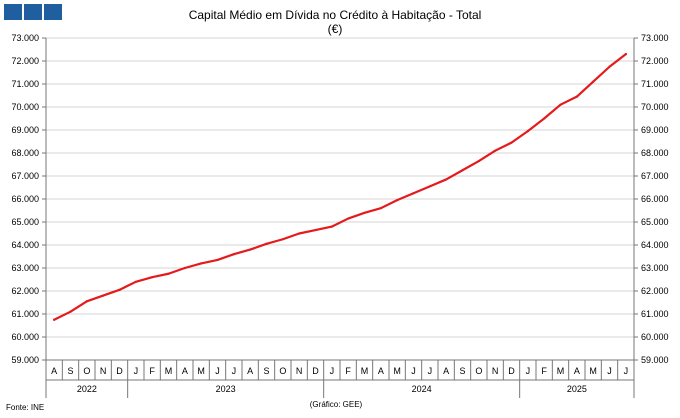 Image resolution: width=680 pixels, height=418 pixels. I want to click on y-tick-label-right: 72.000, so click(655, 61).